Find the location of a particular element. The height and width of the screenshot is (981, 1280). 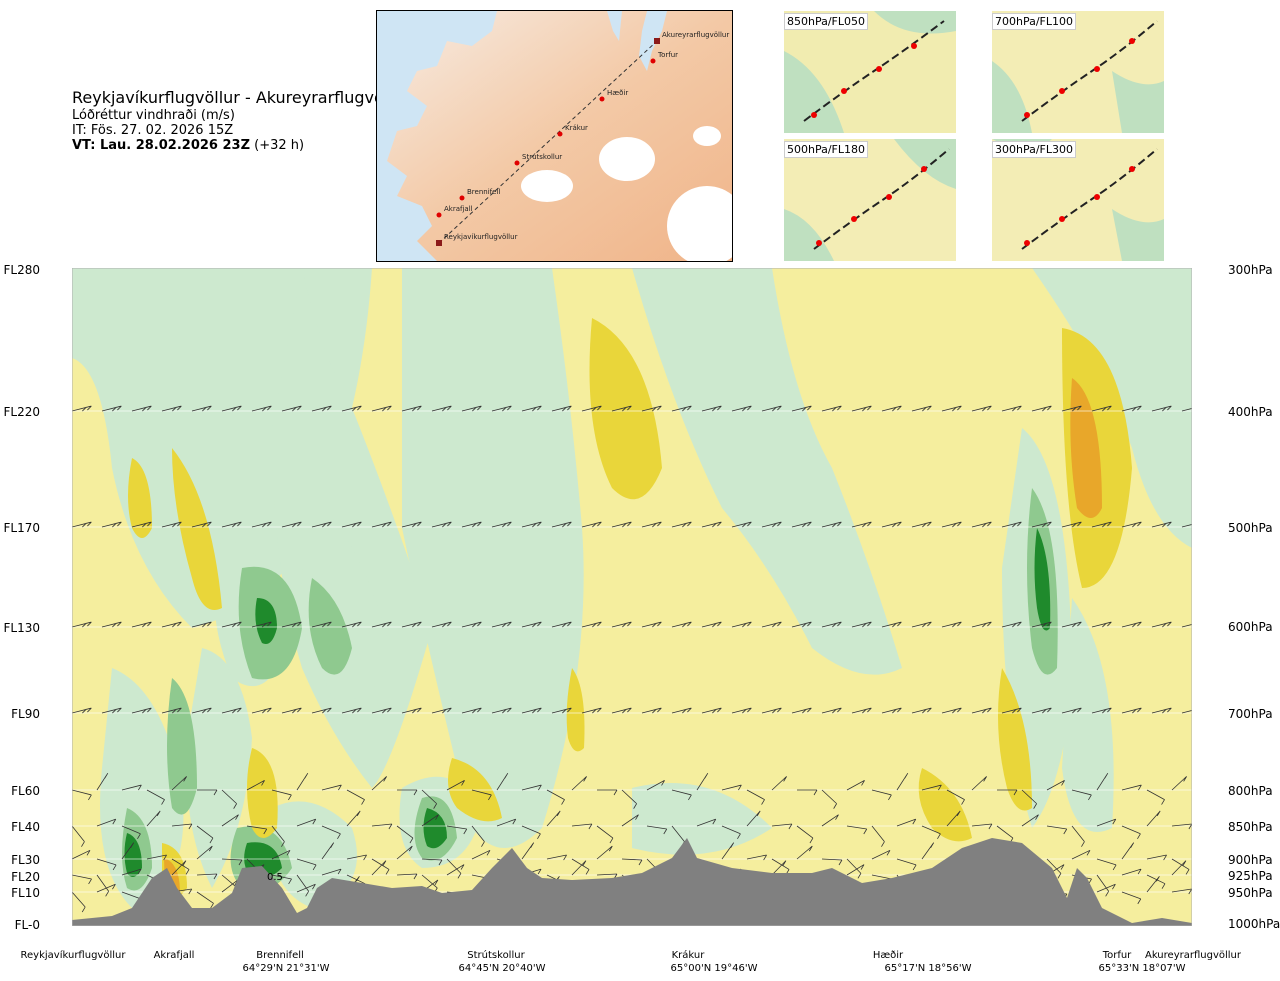

thumb-700hpa: 700hPa/FL100 is located at coordinates (1078, 72).